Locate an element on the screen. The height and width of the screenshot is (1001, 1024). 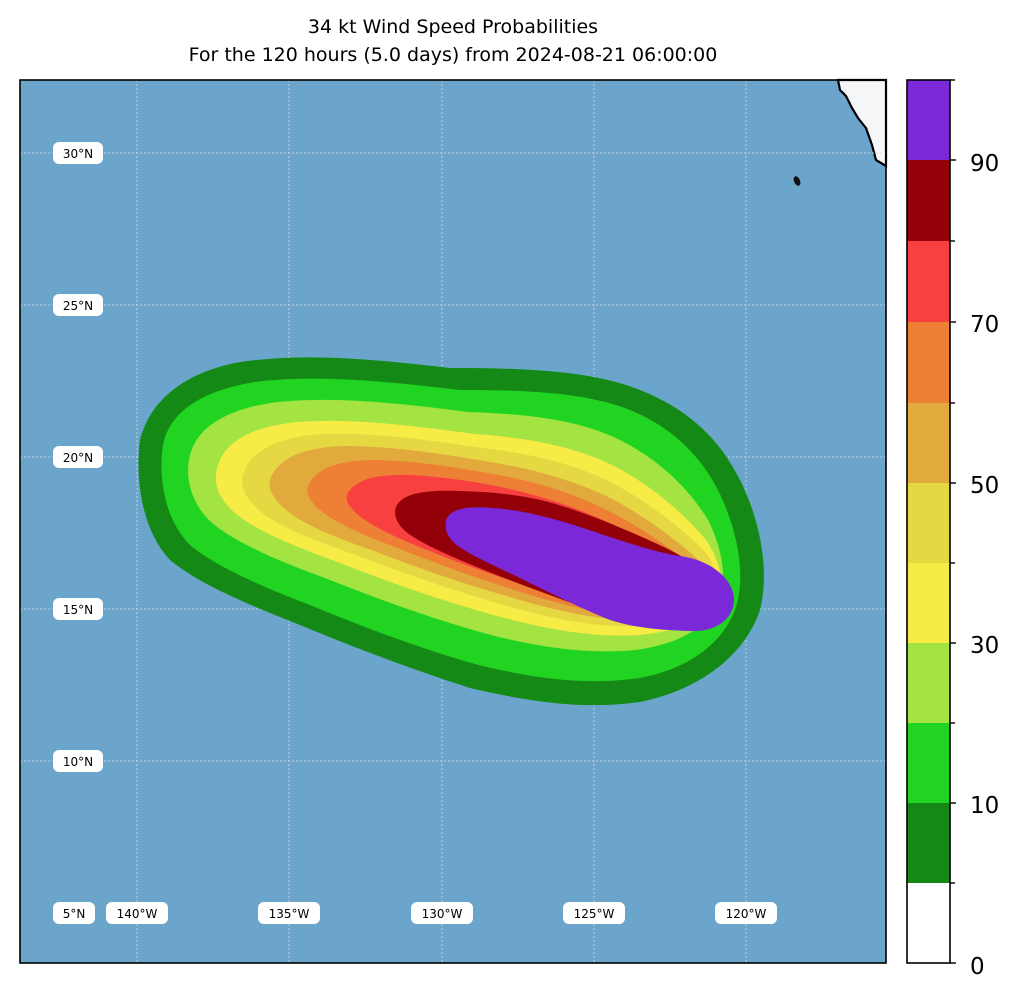
lon-label-125-text: 125°W is located at coordinates (594, 914).